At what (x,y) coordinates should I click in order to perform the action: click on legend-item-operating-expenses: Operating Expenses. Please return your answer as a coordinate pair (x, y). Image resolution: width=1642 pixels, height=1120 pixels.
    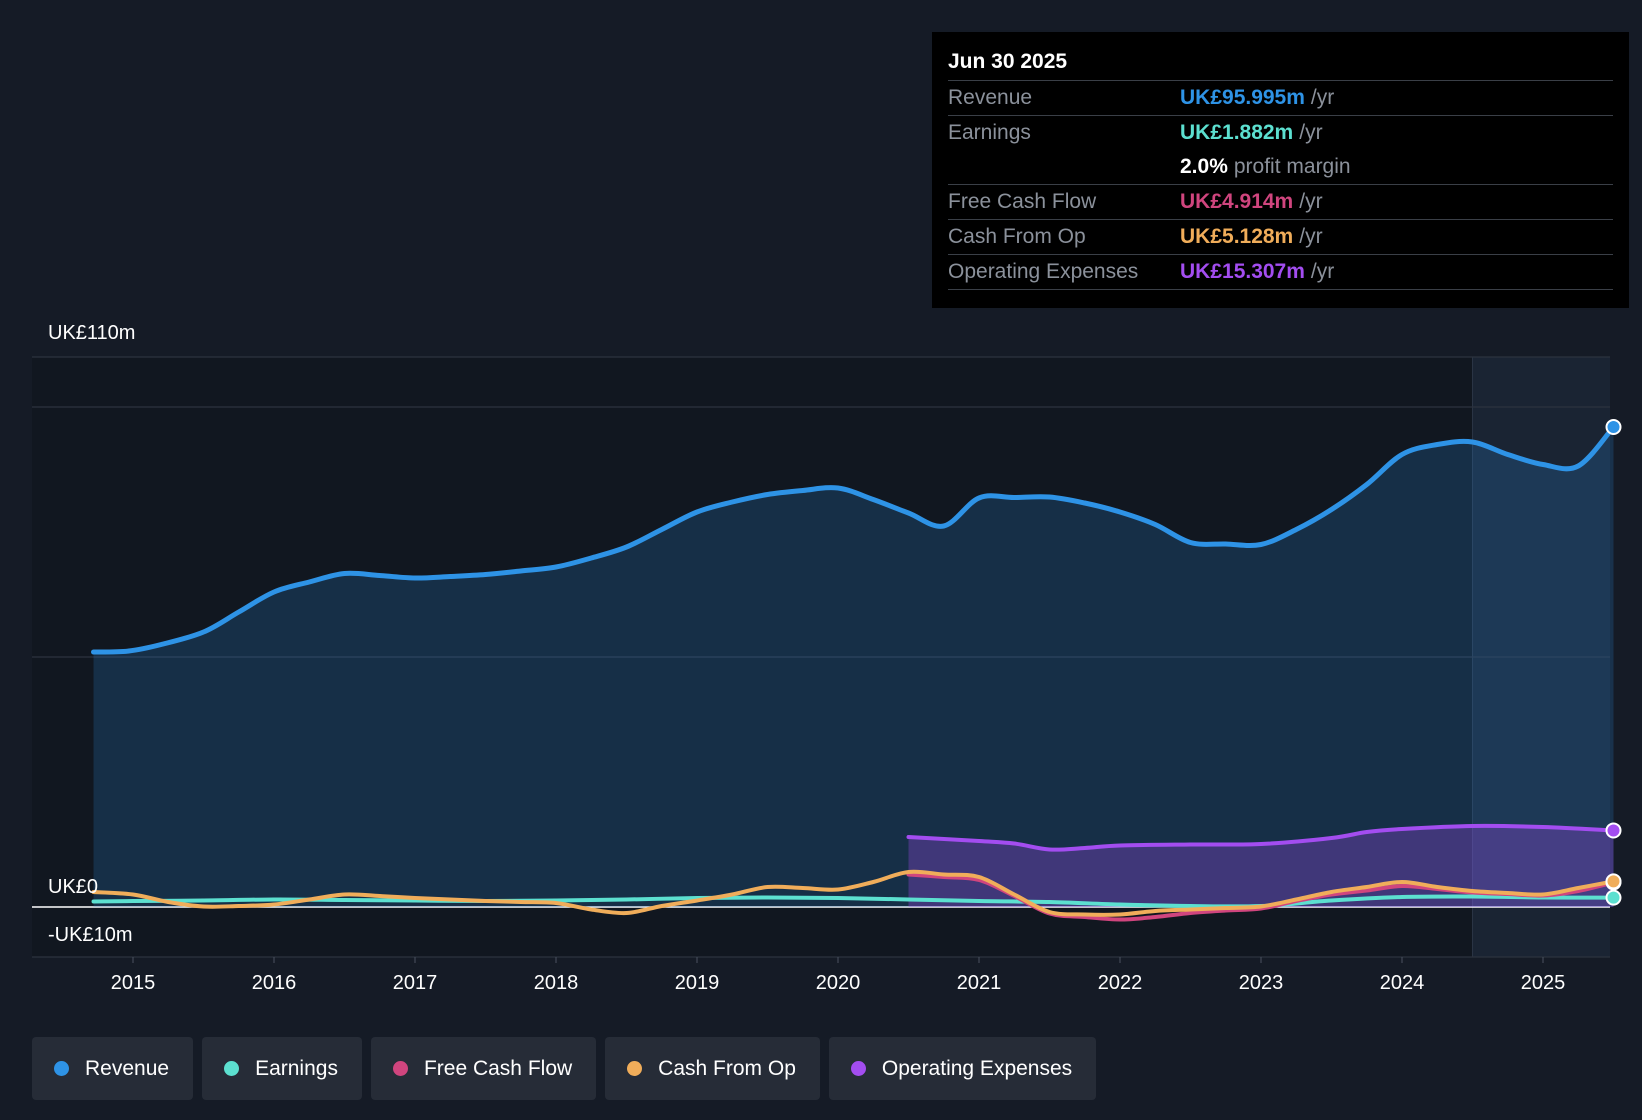
    Looking at the image, I should click on (962, 1068).